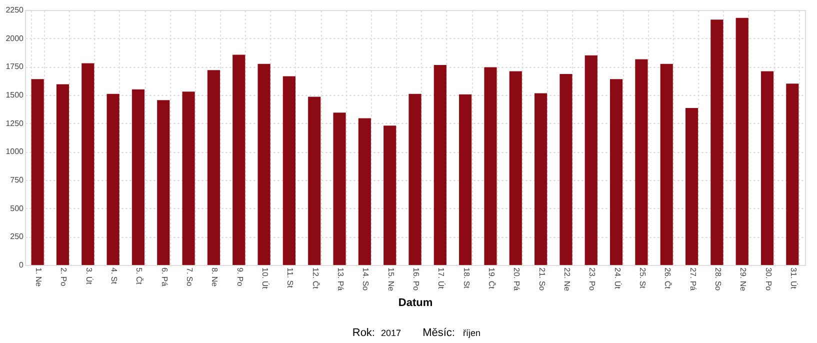 This screenshot has height=343, width=817. I want to click on x-tick-label: 1. Ne, so click(39, 278).